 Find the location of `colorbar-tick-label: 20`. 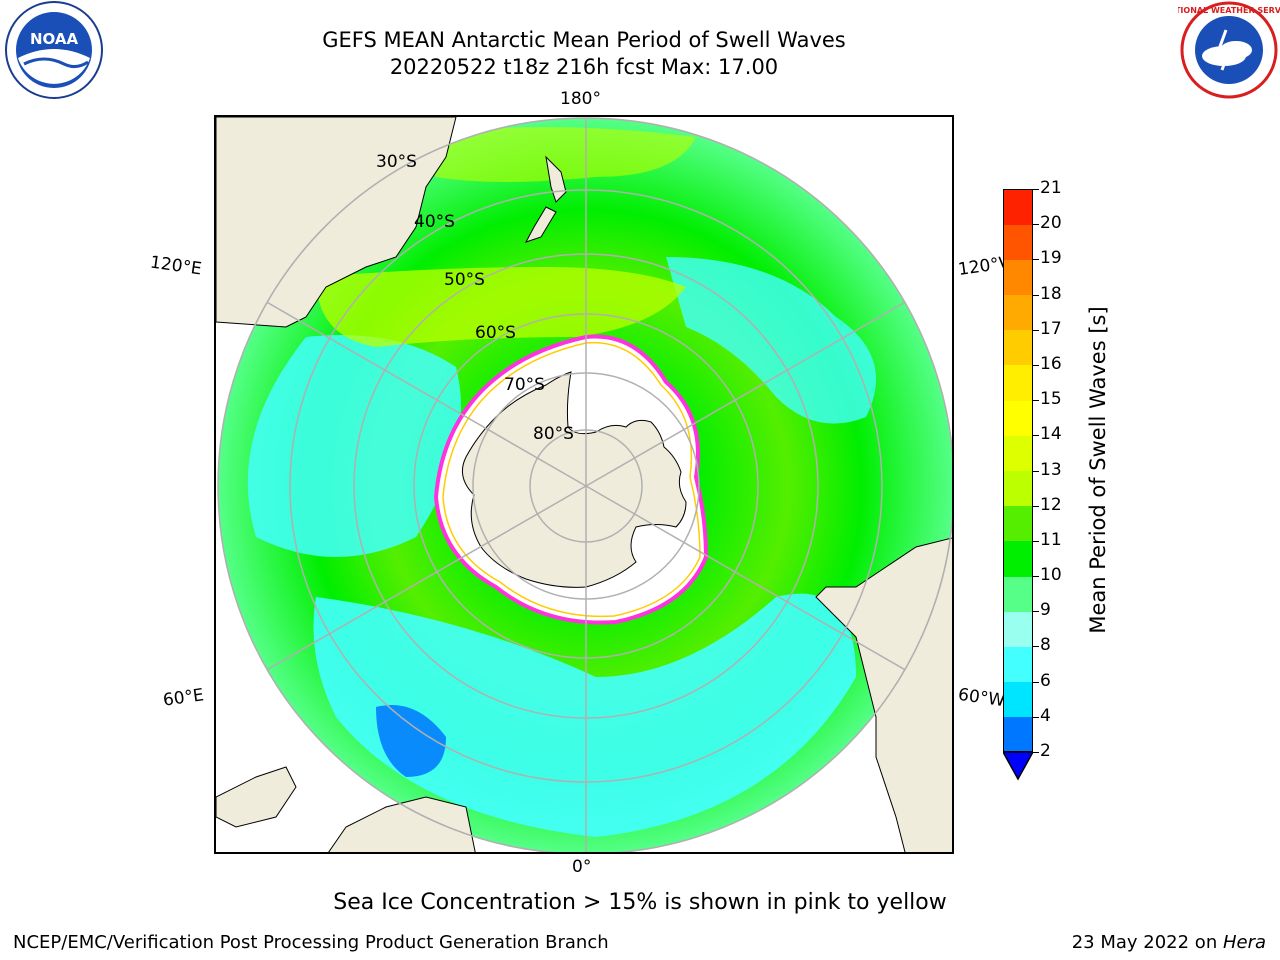

colorbar-tick-label: 20 is located at coordinates (1051, 223).